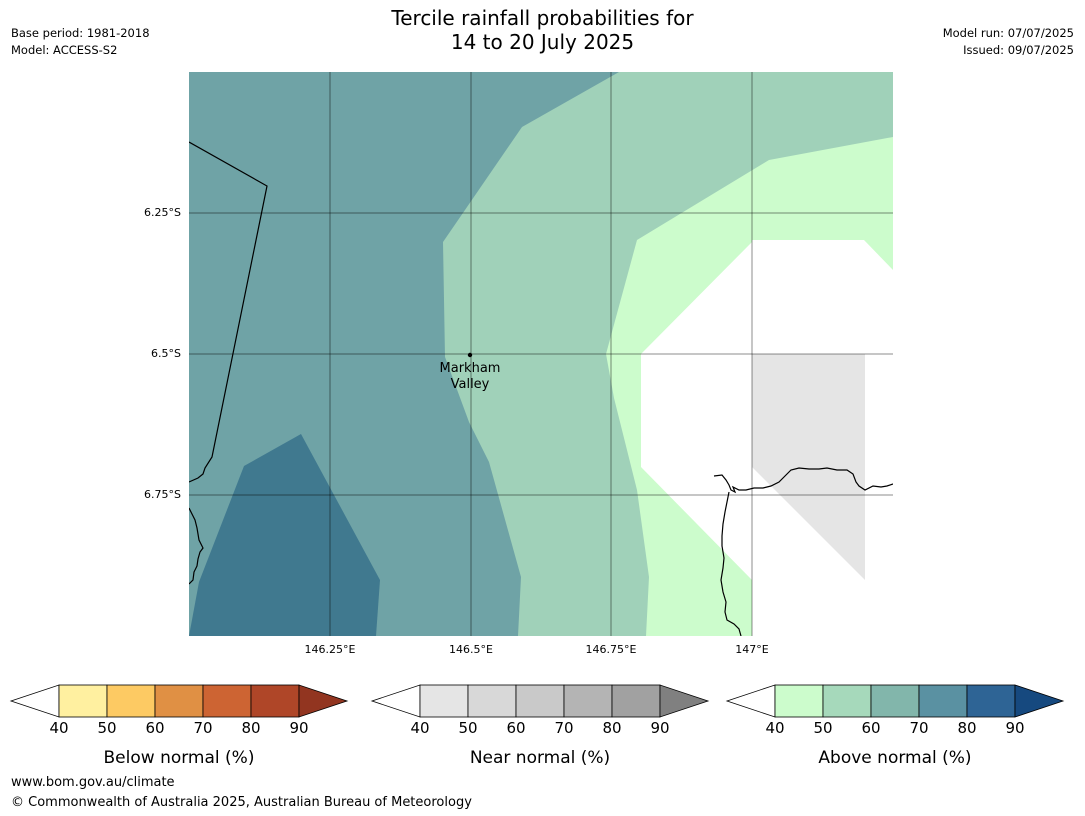 This screenshot has width=1085, height=816. Describe the element at coordinates (80, 42) in the screenshot. I see `meta-left: Base period: 1981-2018 Model: ACCESS-S2` at that location.